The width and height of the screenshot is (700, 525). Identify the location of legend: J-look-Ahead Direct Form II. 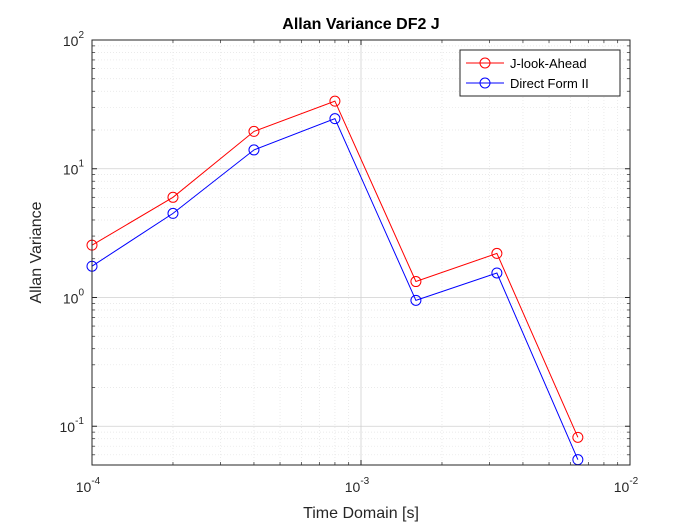
(540, 73).